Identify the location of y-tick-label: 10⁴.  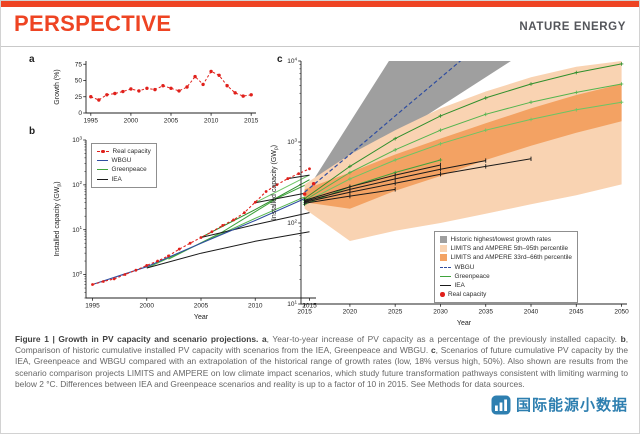
(292, 60).